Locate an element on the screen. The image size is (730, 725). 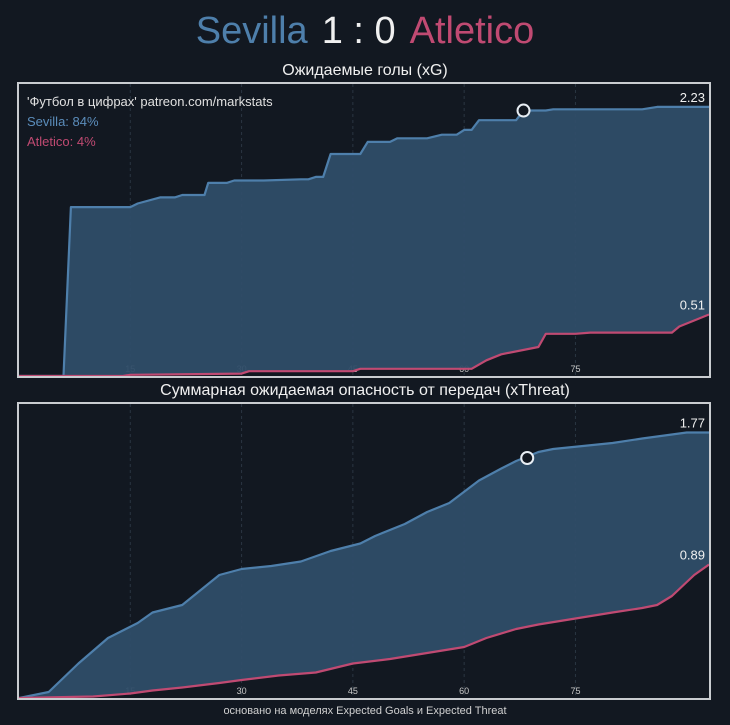
match-score-header: Sevilla 1 : 0 Atletico is located at coordinates (365, 31).